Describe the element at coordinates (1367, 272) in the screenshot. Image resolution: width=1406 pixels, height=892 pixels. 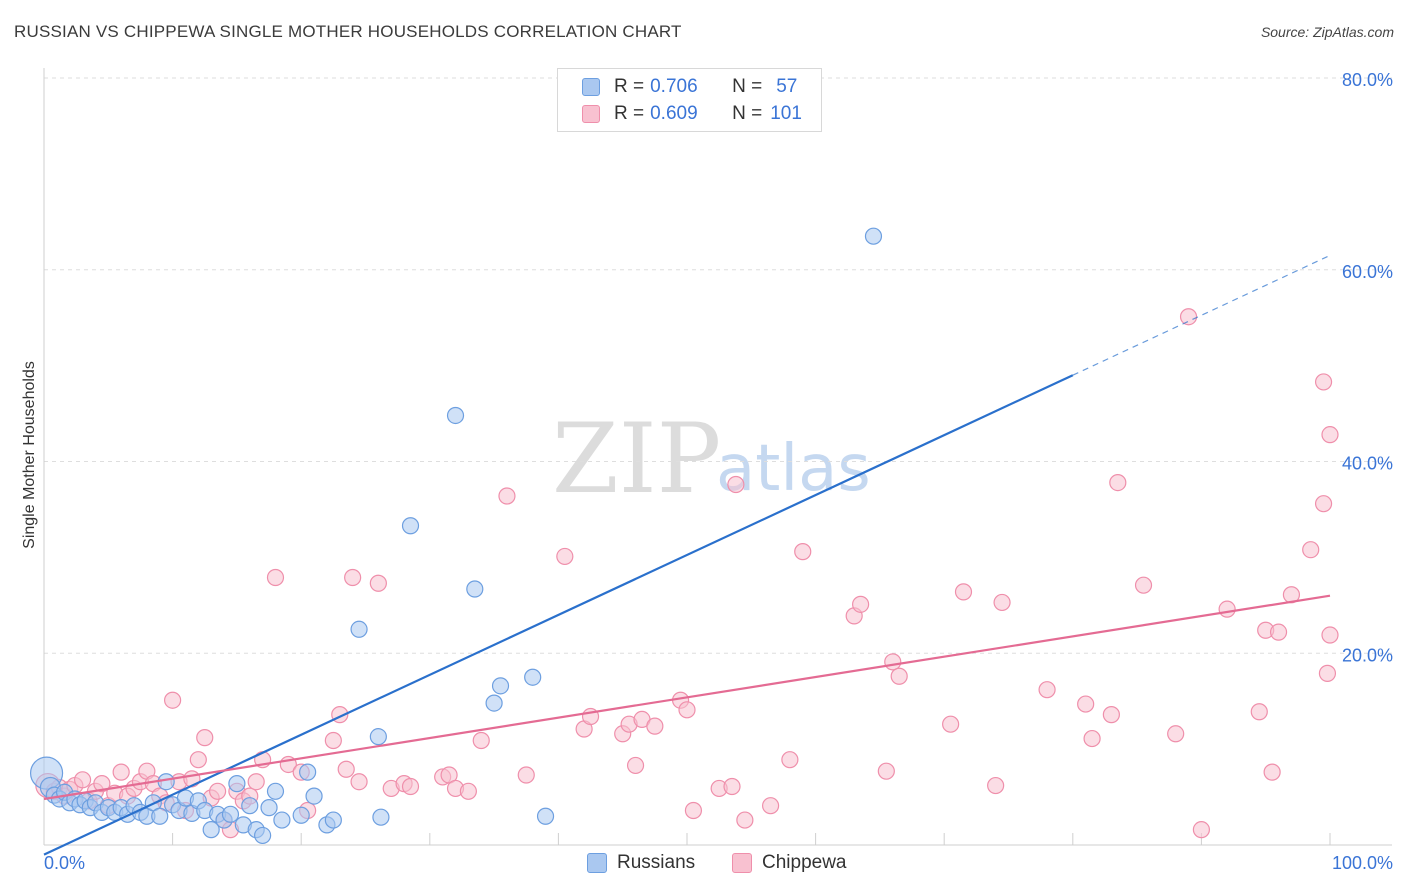
I see `y-tick-label: 60.0%` at that location.